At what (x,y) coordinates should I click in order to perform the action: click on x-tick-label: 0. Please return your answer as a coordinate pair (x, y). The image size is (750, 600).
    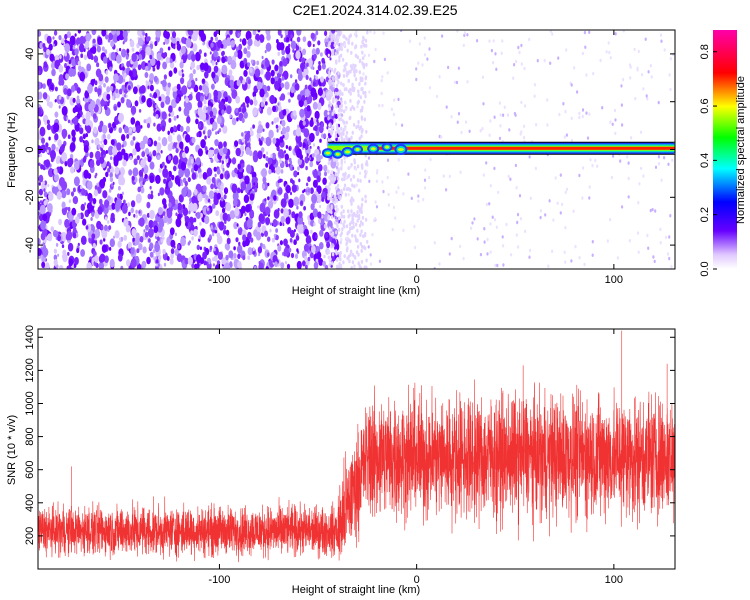
    Looking at the image, I should click on (417, 280).